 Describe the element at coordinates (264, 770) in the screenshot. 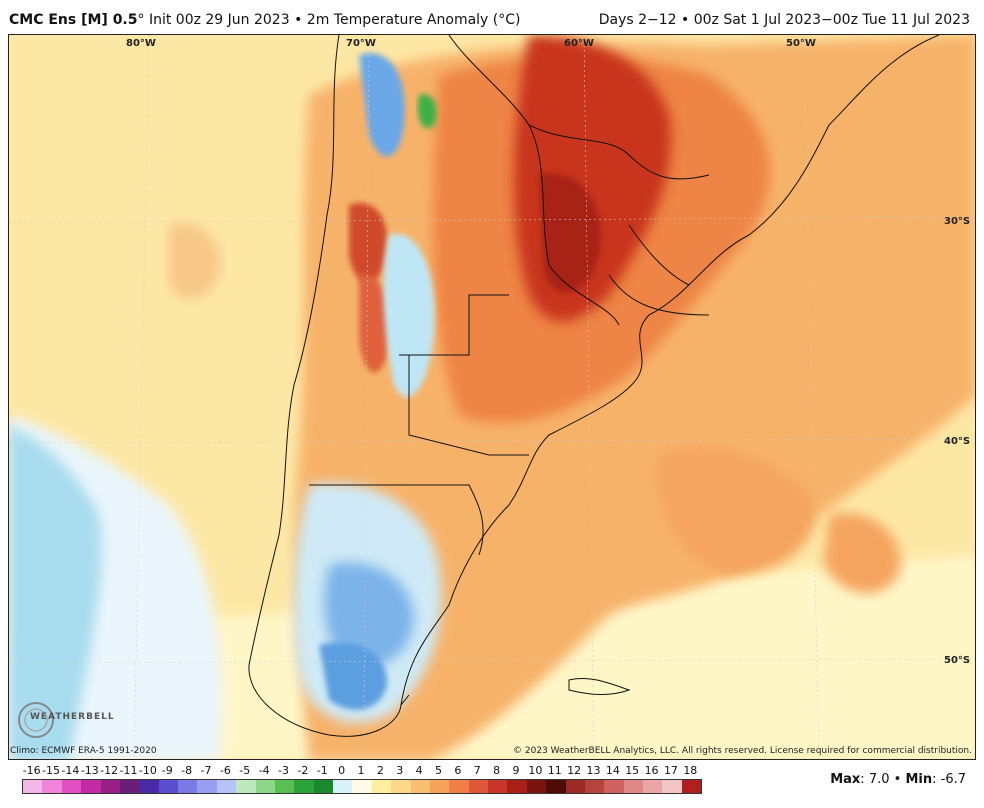

I see `colorbar-tick-label: -4` at that location.